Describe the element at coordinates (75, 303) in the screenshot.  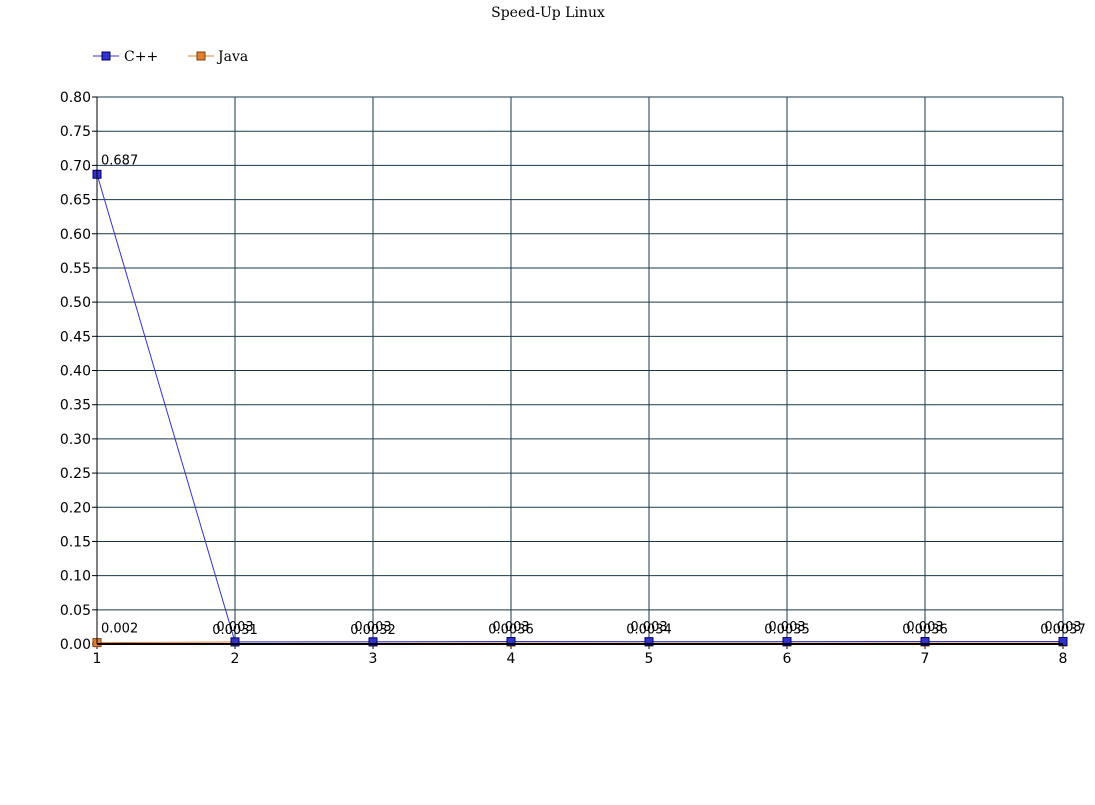
I see `y-tick-label: 0.50` at that location.